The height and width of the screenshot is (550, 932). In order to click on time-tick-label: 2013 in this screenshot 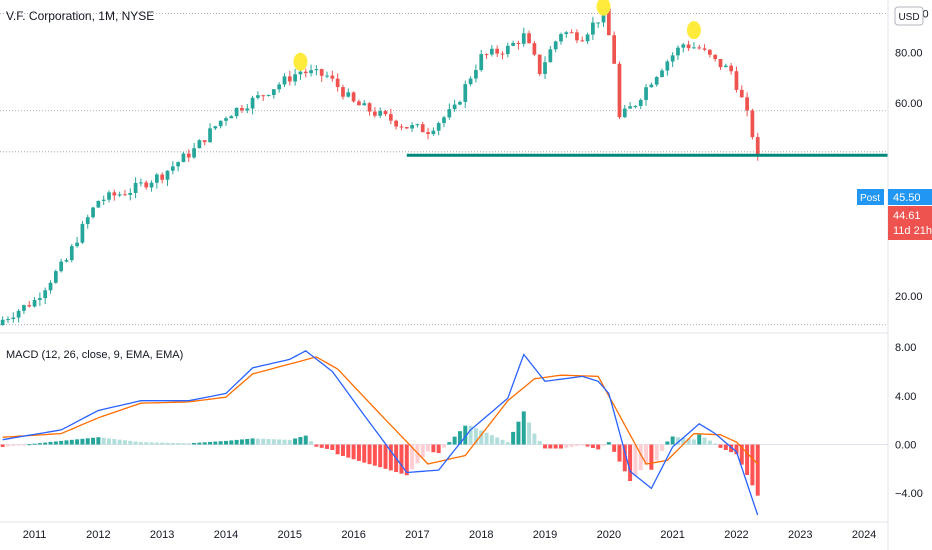, I will do `click(162, 535)`.